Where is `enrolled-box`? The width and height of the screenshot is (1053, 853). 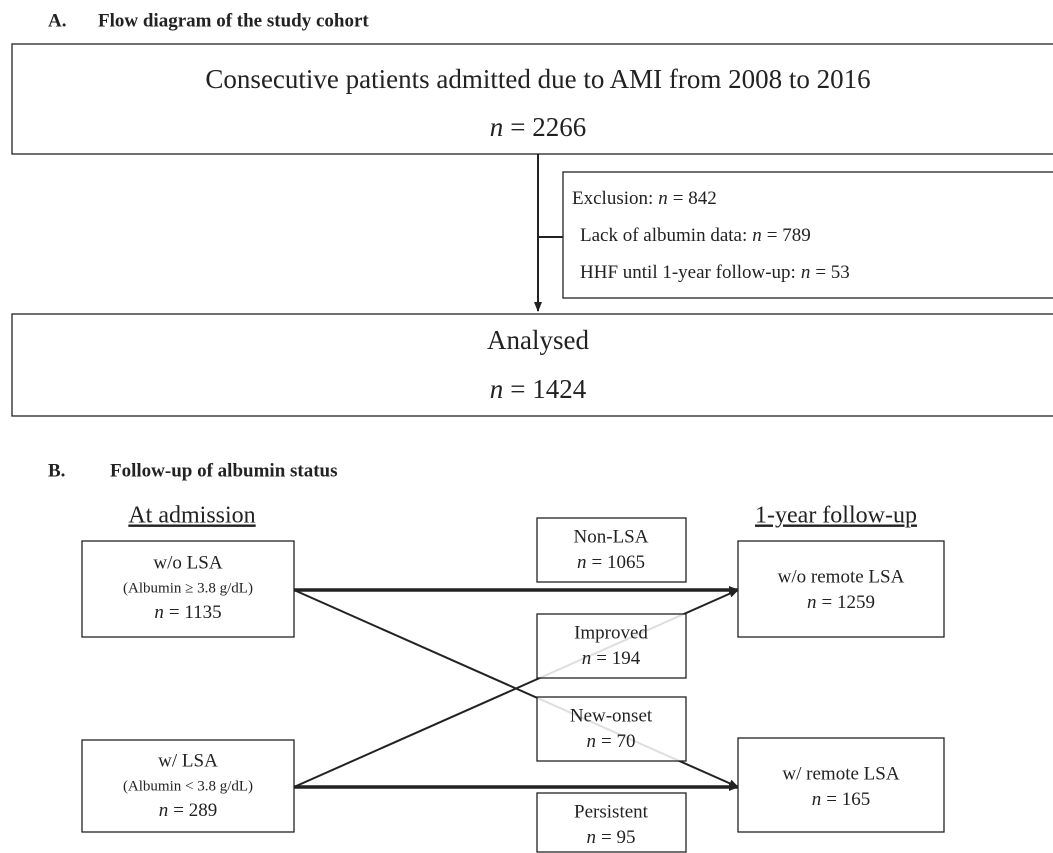 enrolled-box is located at coordinates (532, 99).